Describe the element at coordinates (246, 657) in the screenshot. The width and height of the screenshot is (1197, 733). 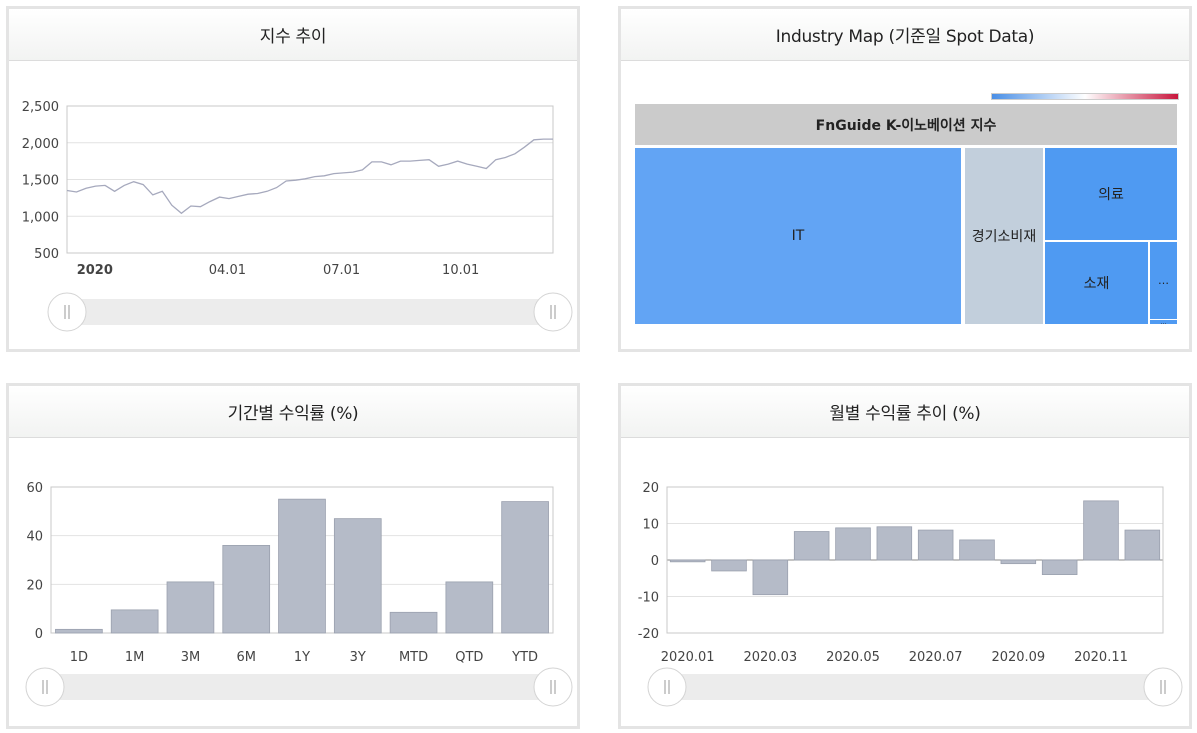
I see `x-tick-label: 6M` at that location.